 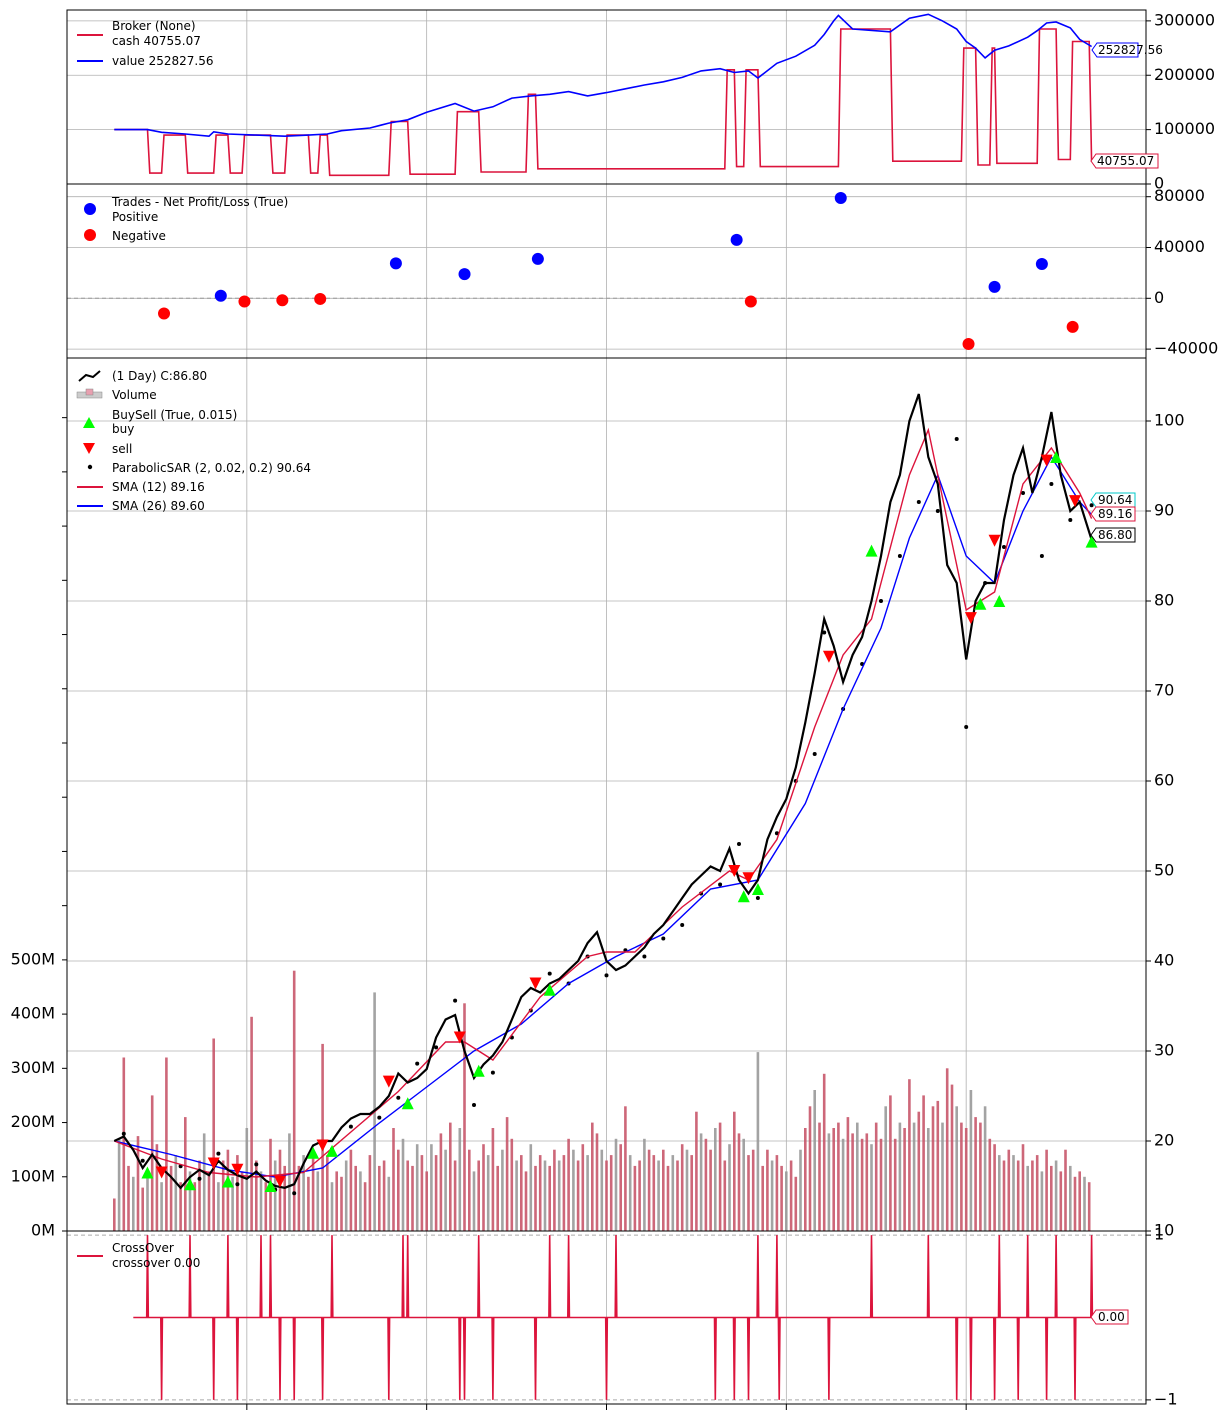 What do you see at coordinates (89, 448) in the screenshot?
I see `sell-legend-marker` at bounding box center [89, 448].